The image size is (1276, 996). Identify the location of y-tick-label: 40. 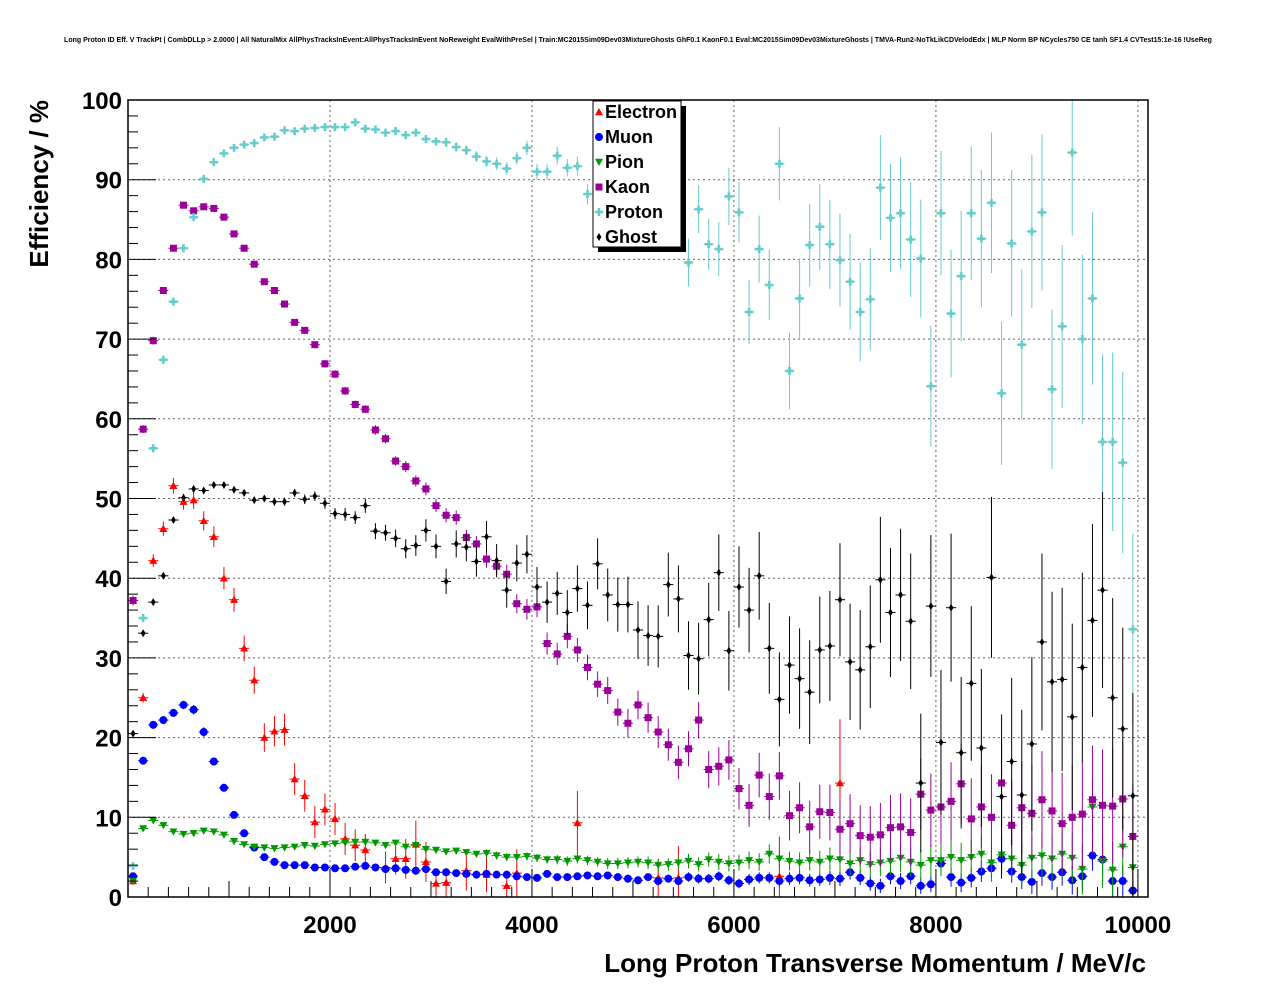
(108, 579).